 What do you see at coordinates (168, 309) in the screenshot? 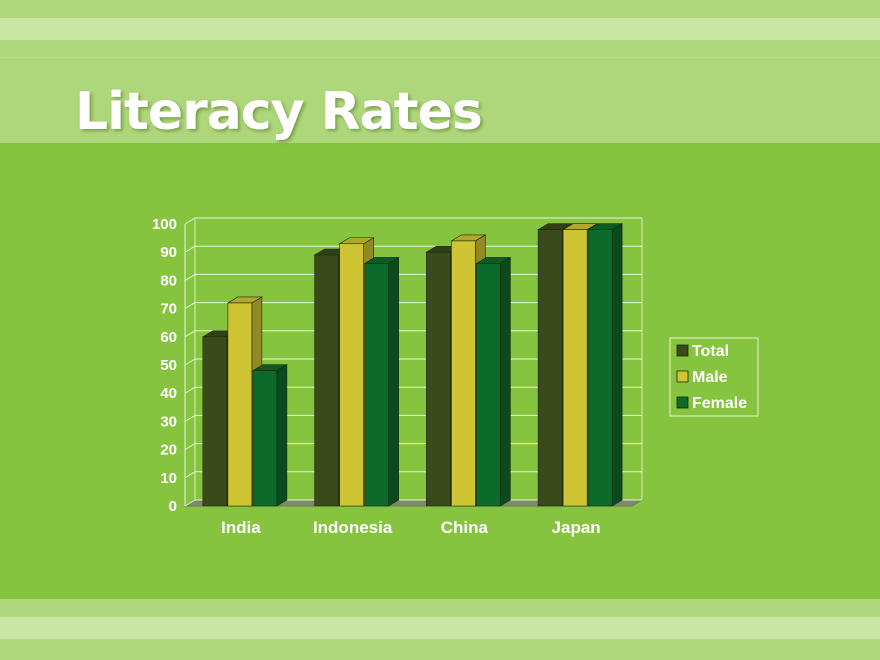
I see `y-tick-label: 70` at bounding box center [168, 309].